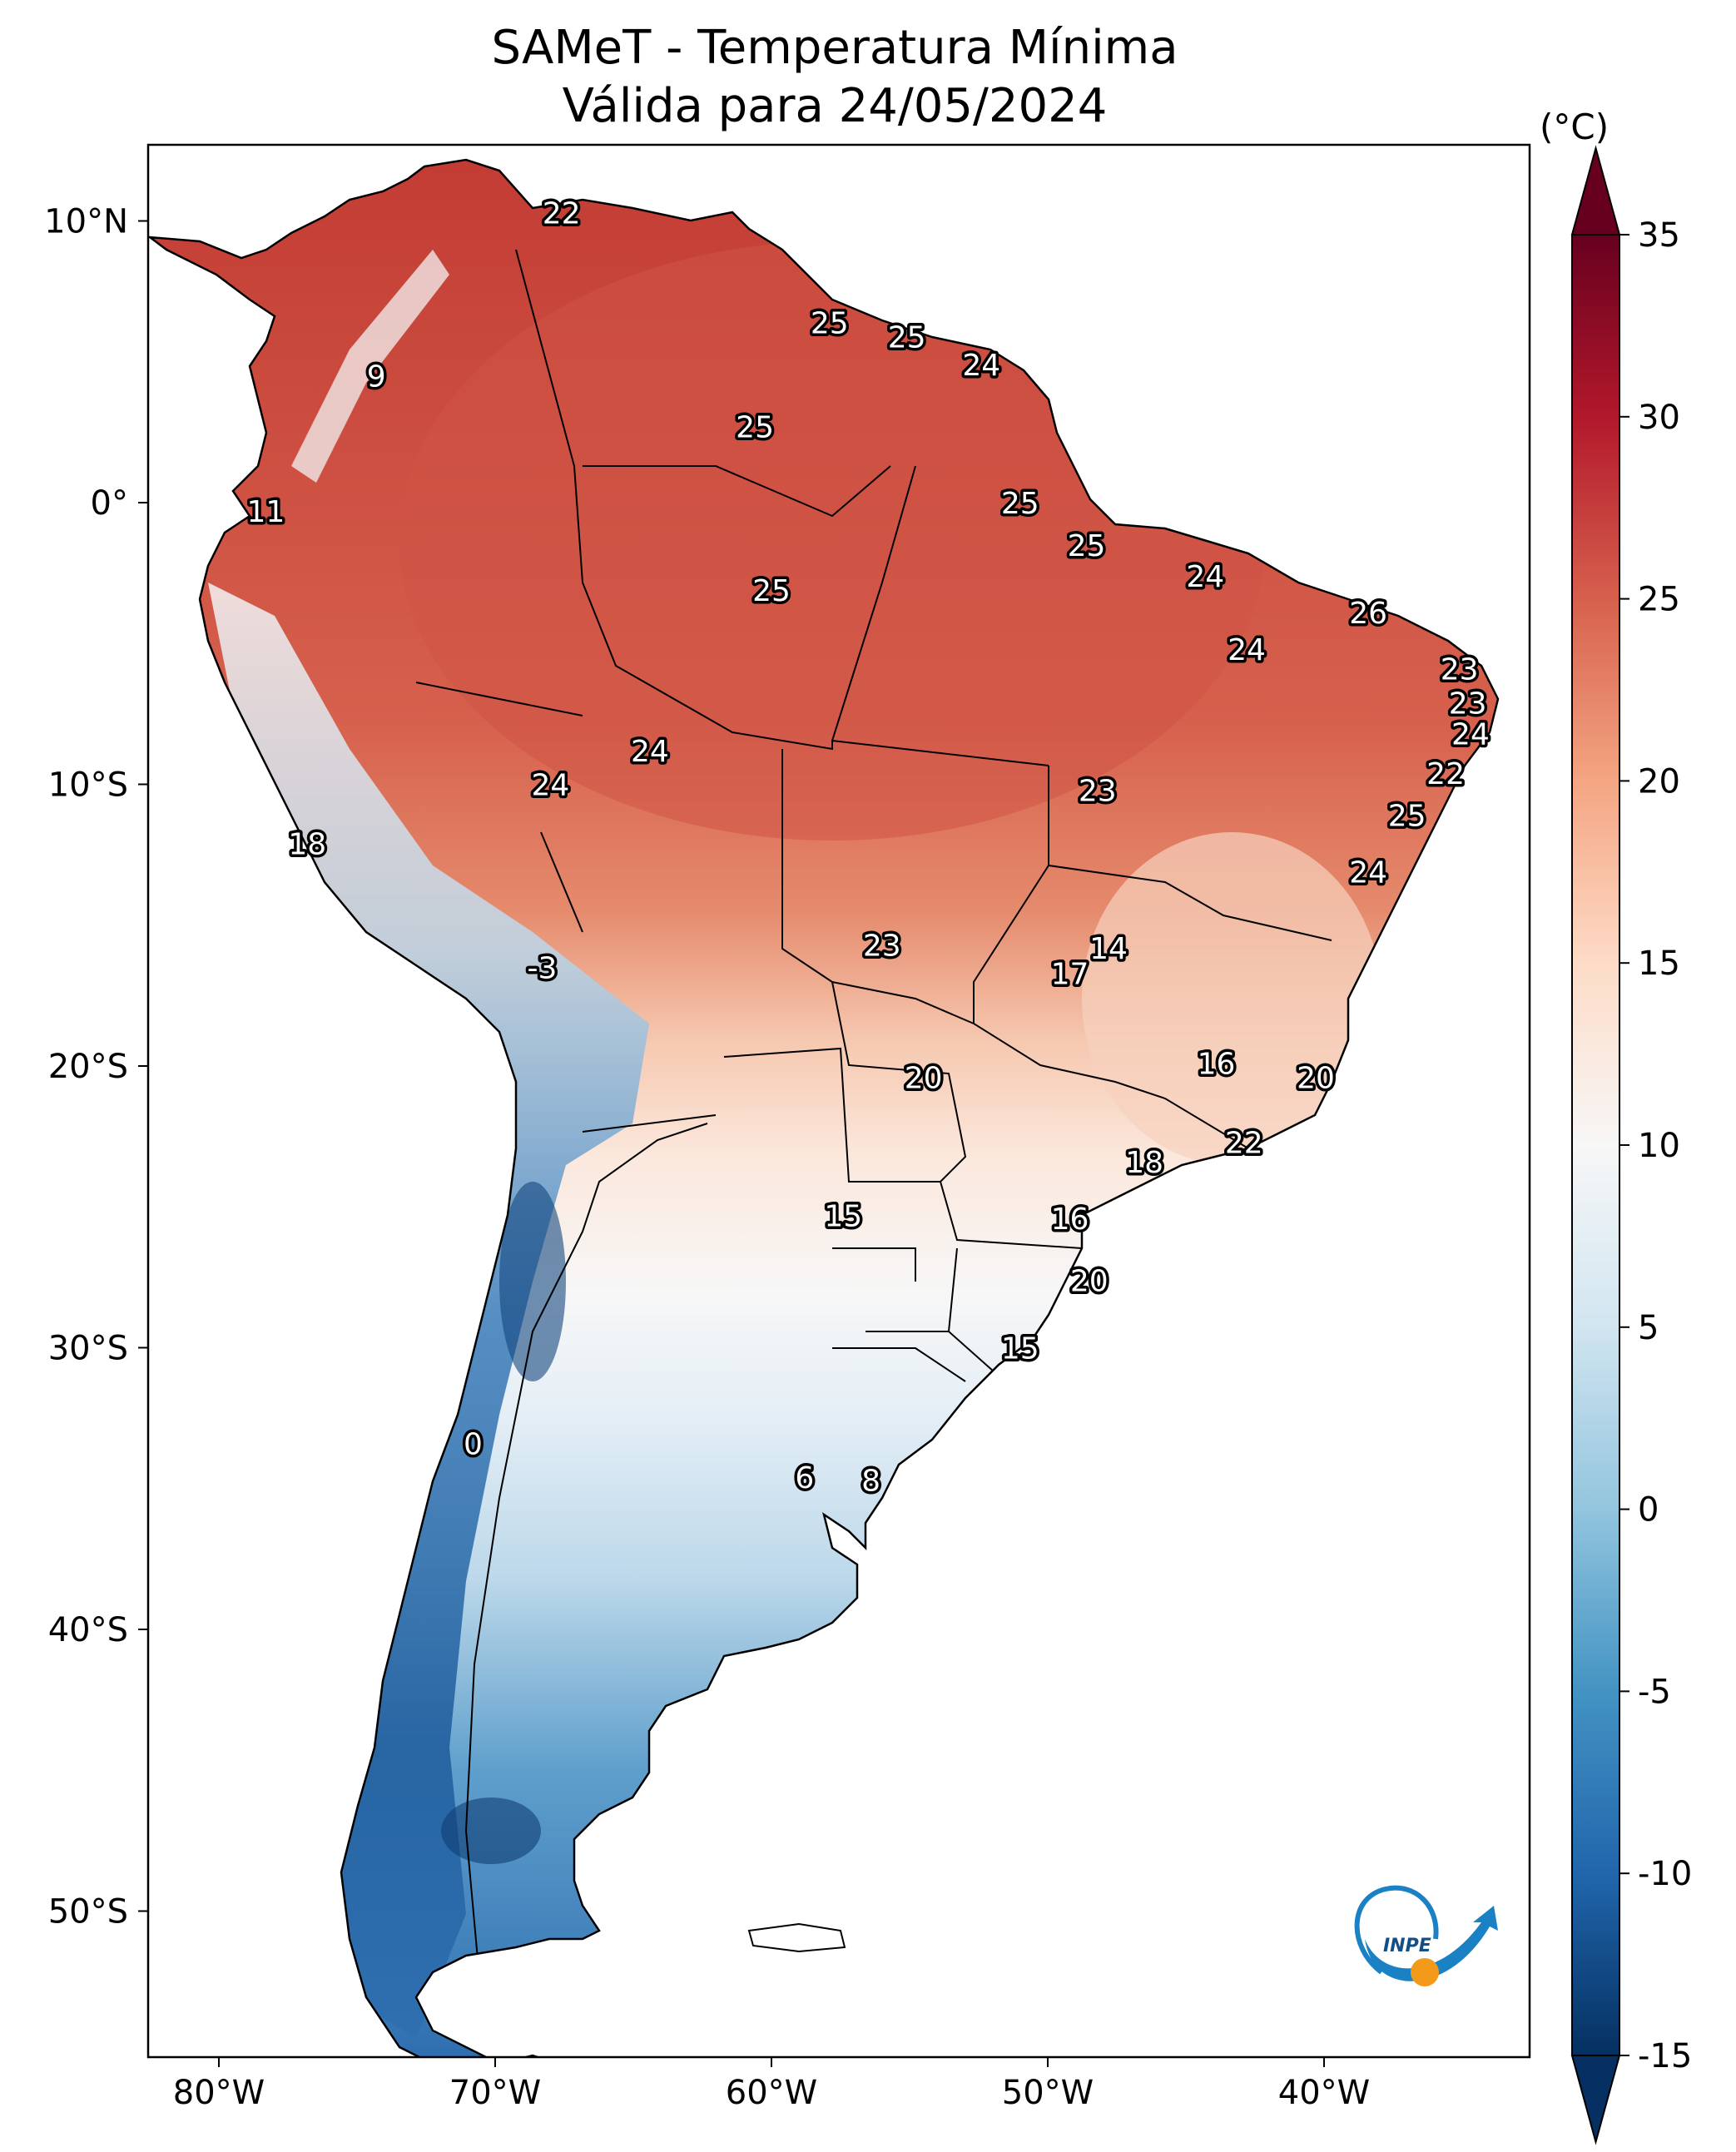  I want to click on colorbar-tick-label: 5, so click(1648, 1328).